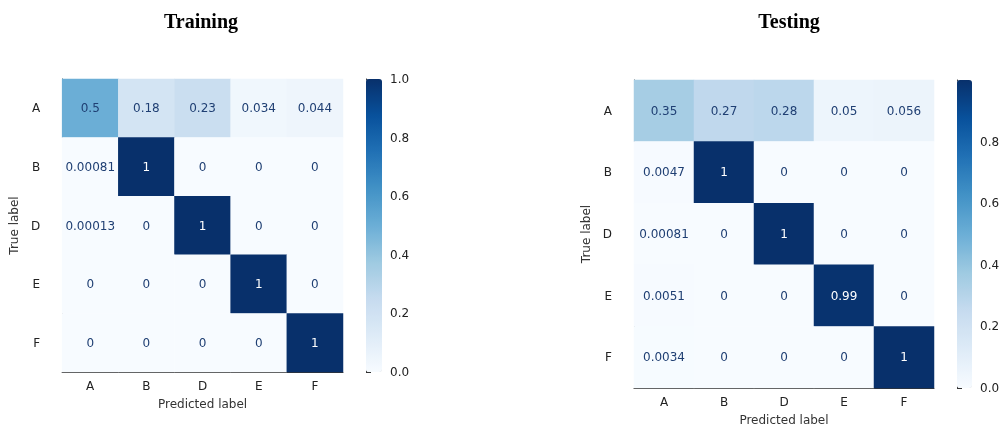  Describe the element at coordinates (90, 108) in the screenshot. I see `data-label: 0.5` at that location.